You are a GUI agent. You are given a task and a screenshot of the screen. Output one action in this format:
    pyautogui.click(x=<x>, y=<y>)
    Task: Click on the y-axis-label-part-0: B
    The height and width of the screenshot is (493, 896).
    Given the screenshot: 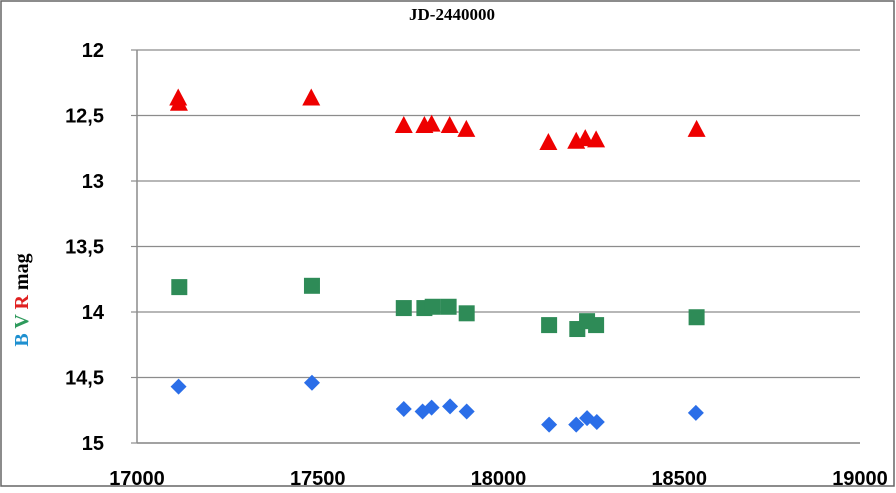 What is the action you would take?
    pyautogui.click(x=22, y=339)
    